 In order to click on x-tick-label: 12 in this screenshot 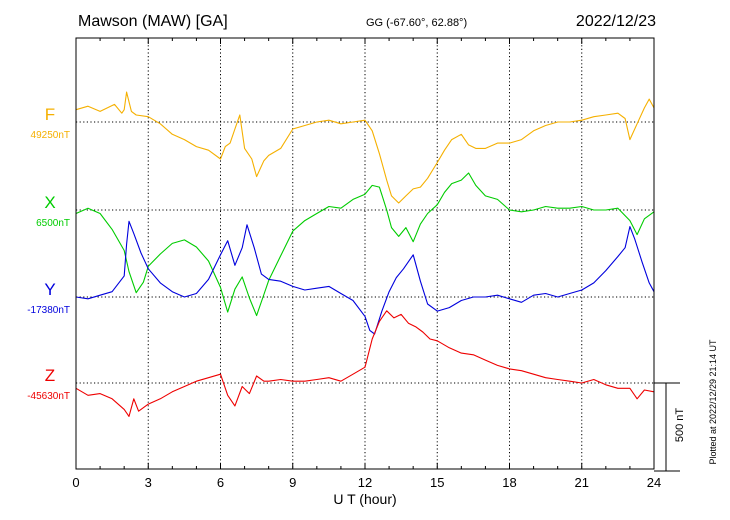, I will do `click(365, 482)`.